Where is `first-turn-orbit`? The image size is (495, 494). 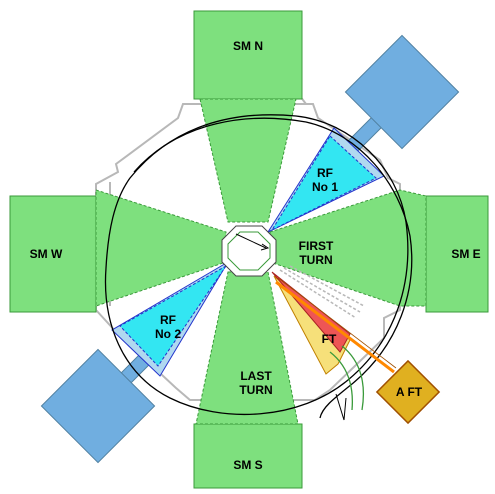
first-turn-orbit is located at coordinates (251, 241).